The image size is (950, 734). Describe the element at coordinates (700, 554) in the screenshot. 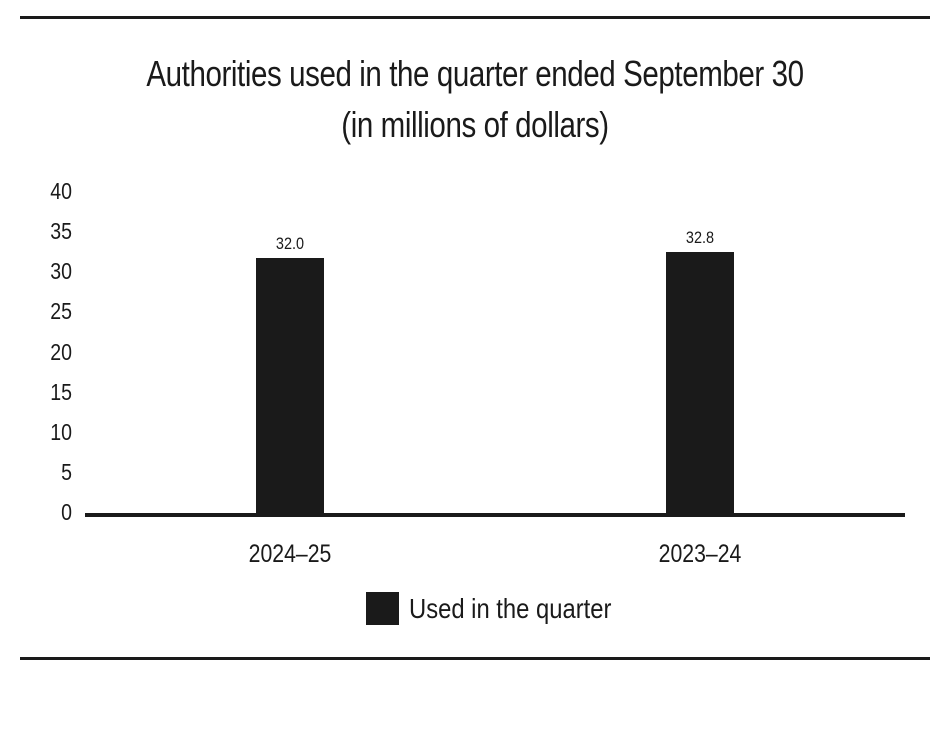

I see `x-category-label: 2023–24` at that location.